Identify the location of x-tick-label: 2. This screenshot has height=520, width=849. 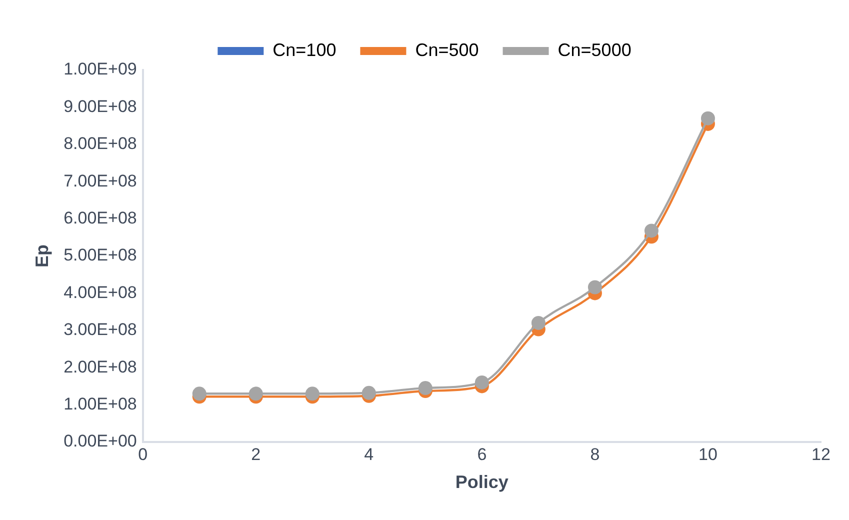
(256, 454).